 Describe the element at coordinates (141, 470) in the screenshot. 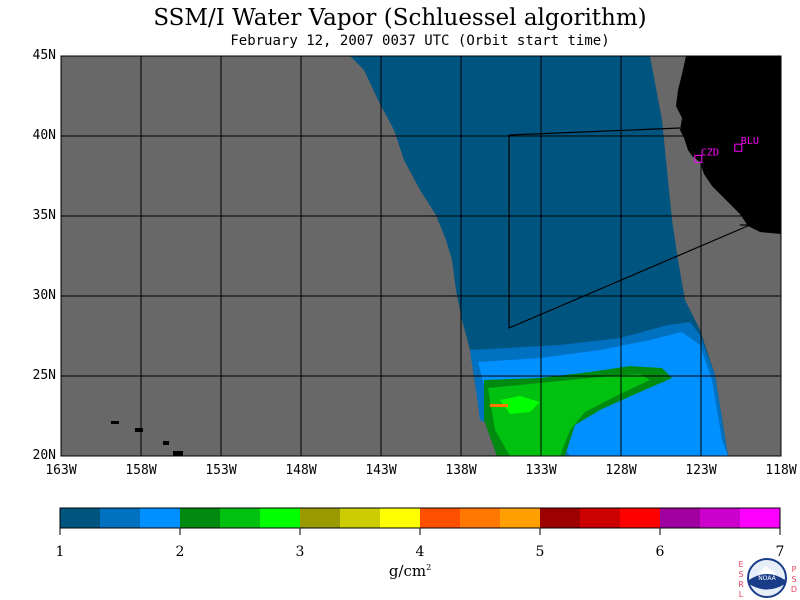

I see `longitude-label: 158W` at that location.